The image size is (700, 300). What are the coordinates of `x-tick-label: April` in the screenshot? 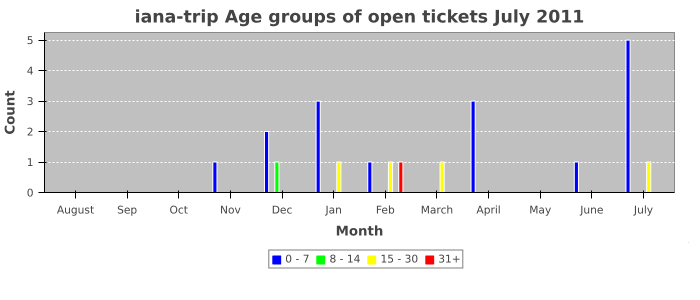 It's located at (488, 210).